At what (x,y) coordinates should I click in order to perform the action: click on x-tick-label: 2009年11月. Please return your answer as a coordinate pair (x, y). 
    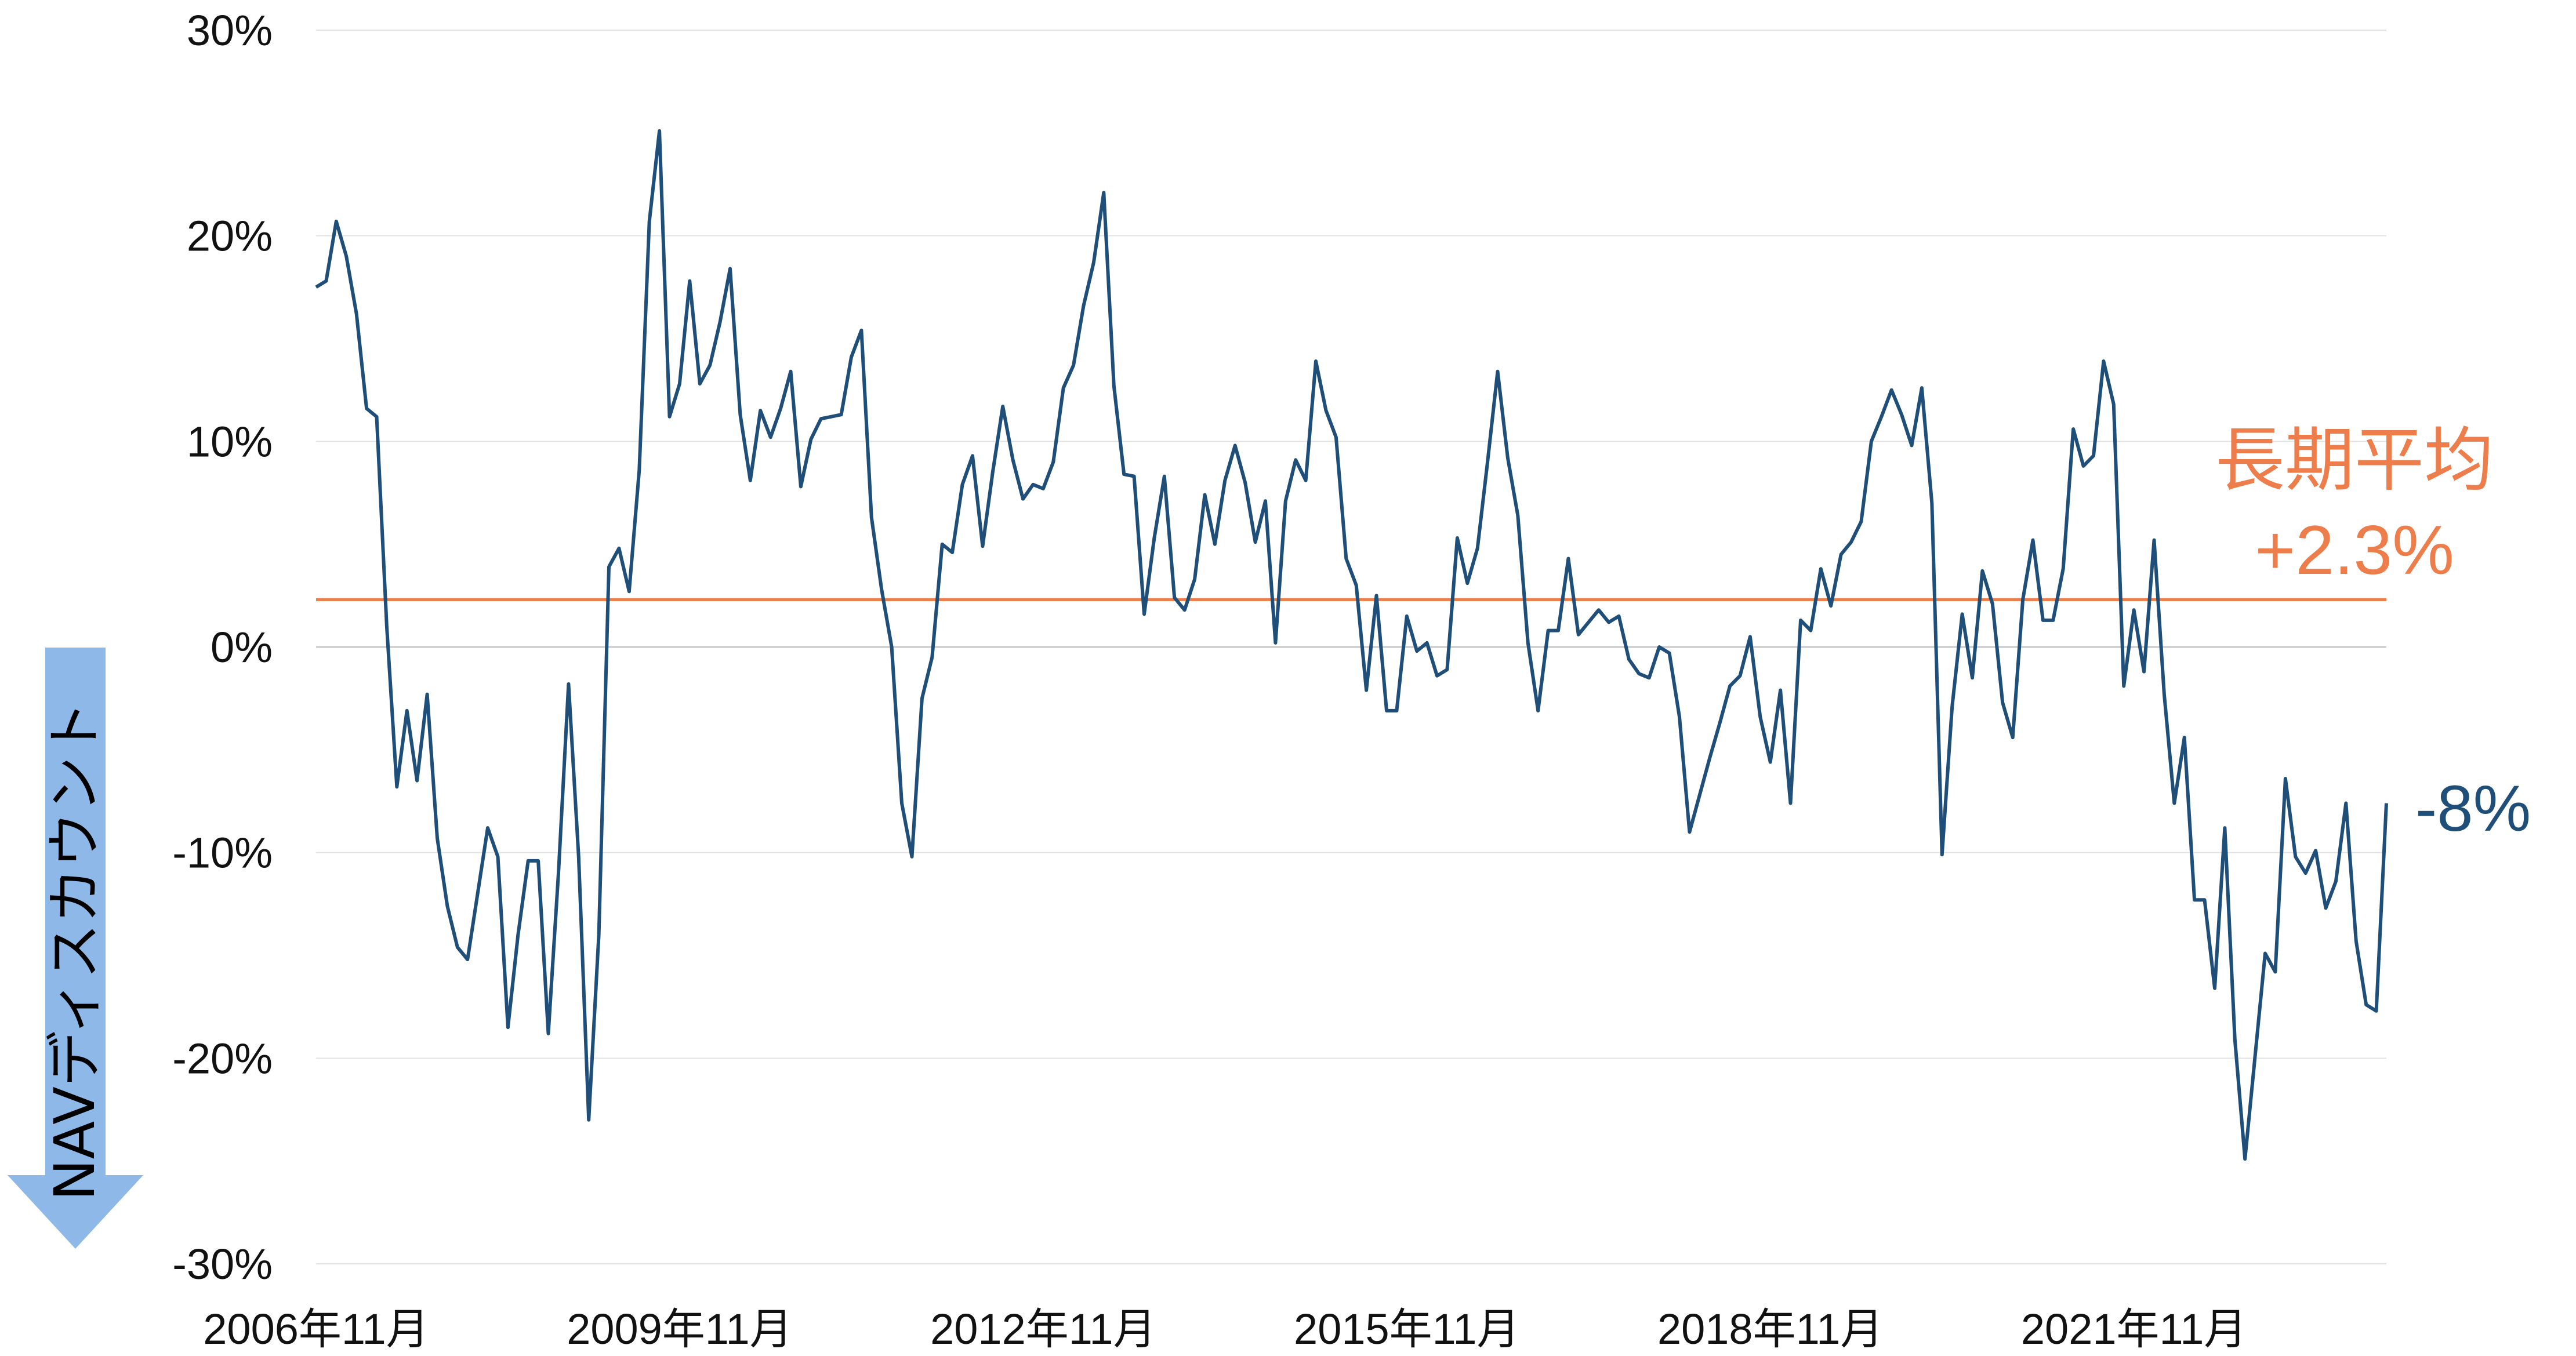
    Looking at the image, I should click on (679, 1329).